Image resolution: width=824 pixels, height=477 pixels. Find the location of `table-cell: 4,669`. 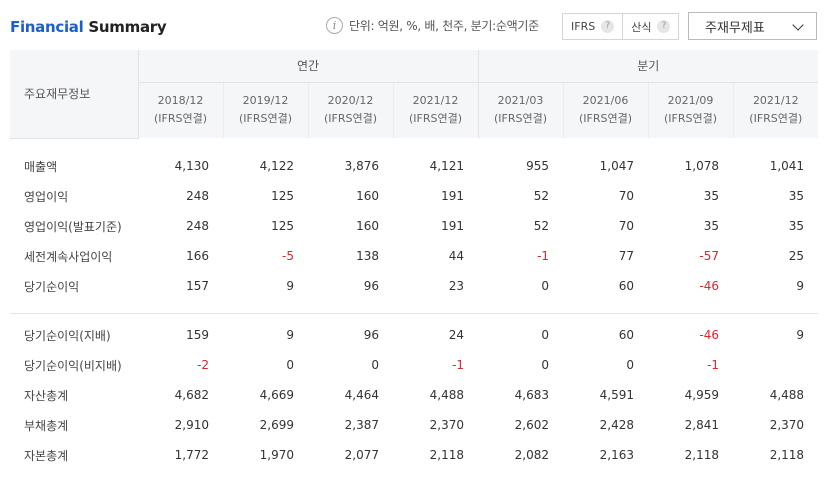

table-cell: 4,669 is located at coordinates (276, 395).